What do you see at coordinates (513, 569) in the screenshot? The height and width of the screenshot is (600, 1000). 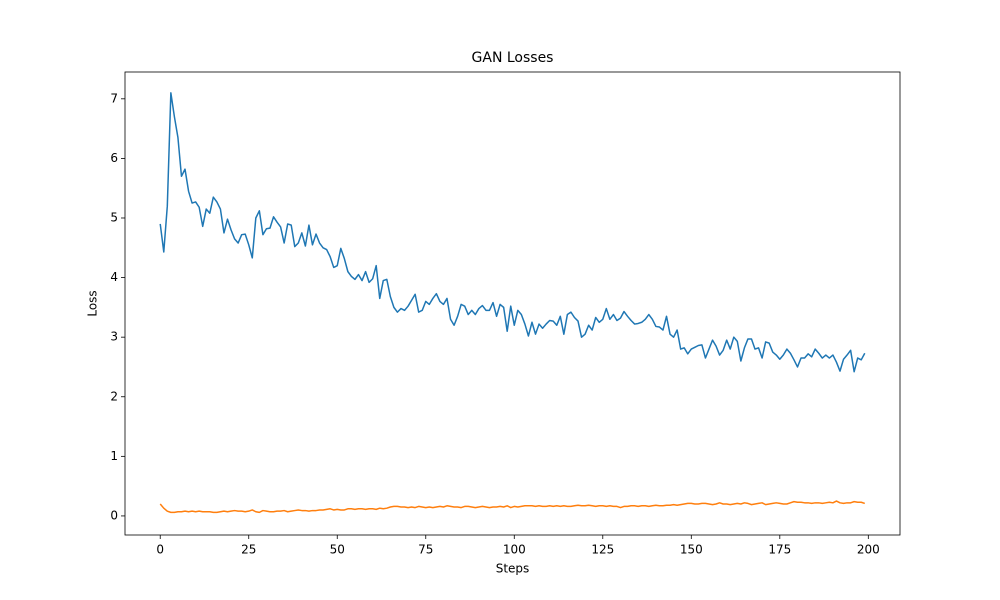 I see `x-axis-label: Steps` at bounding box center [513, 569].